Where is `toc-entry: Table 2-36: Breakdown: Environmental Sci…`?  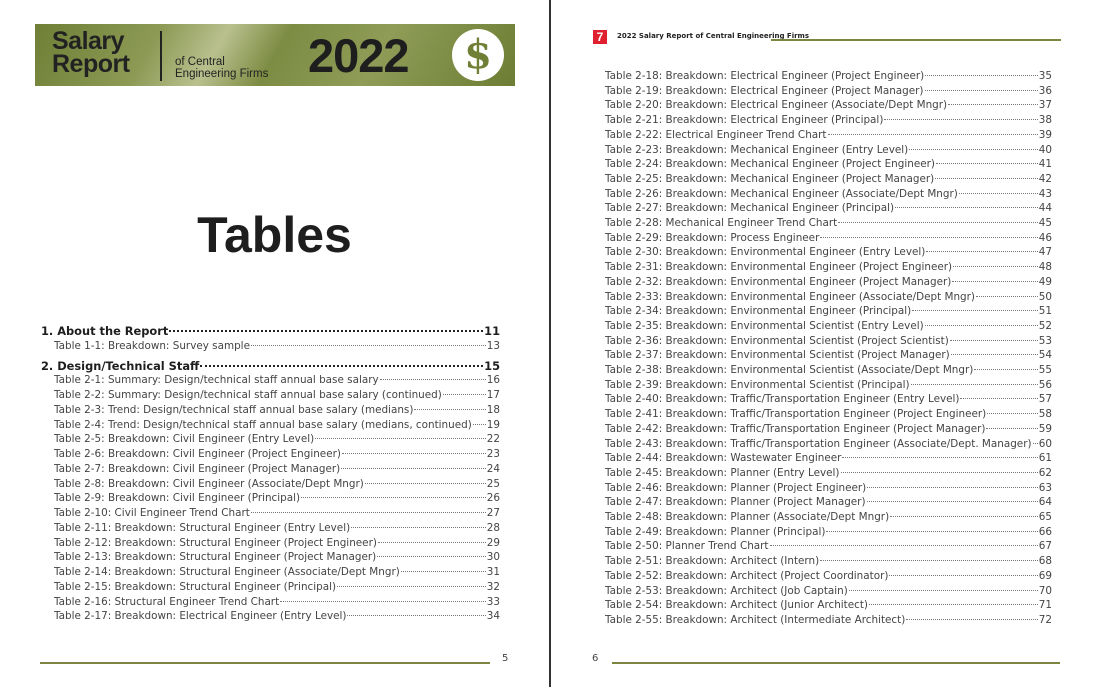
toc-entry: Table 2-36: Breakdown: Environmental Sci… is located at coordinates (828, 341).